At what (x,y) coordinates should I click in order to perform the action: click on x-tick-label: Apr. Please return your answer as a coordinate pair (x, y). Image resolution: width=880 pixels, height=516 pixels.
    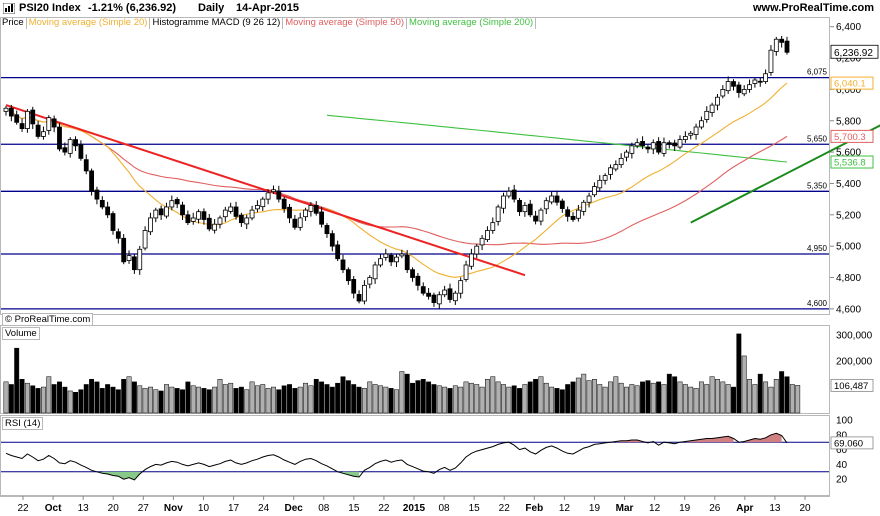
    Looking at the image, I should click on (744, 508).